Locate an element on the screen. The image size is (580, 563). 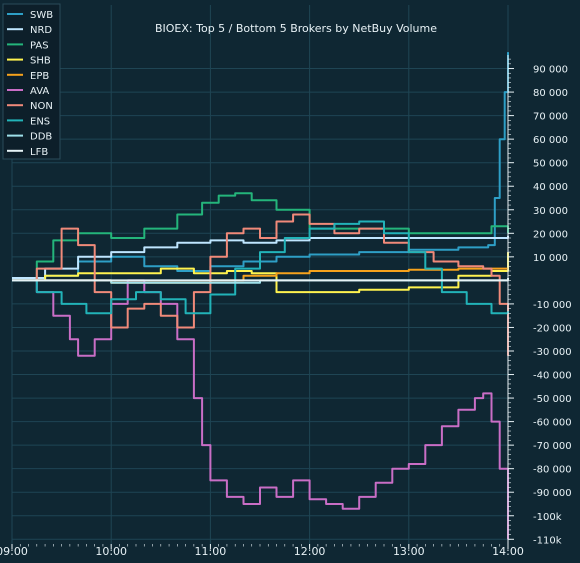
y-tick-label: -110k is located at coordinates (547, 540).